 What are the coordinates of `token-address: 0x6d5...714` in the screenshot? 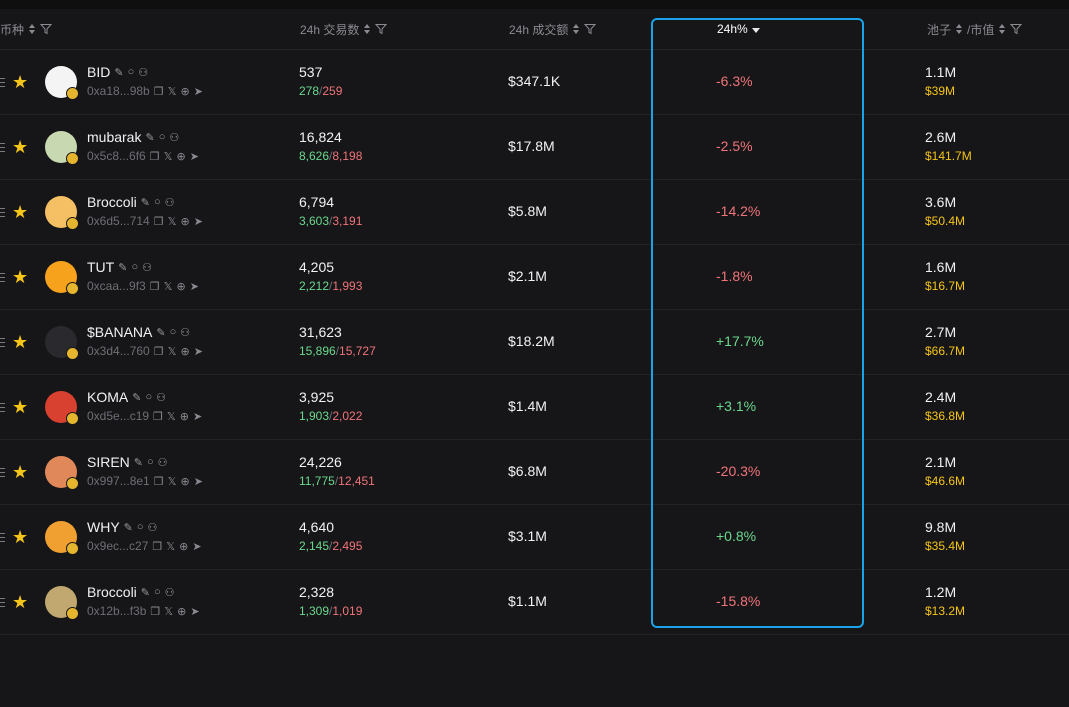 It's located at (118, 221).